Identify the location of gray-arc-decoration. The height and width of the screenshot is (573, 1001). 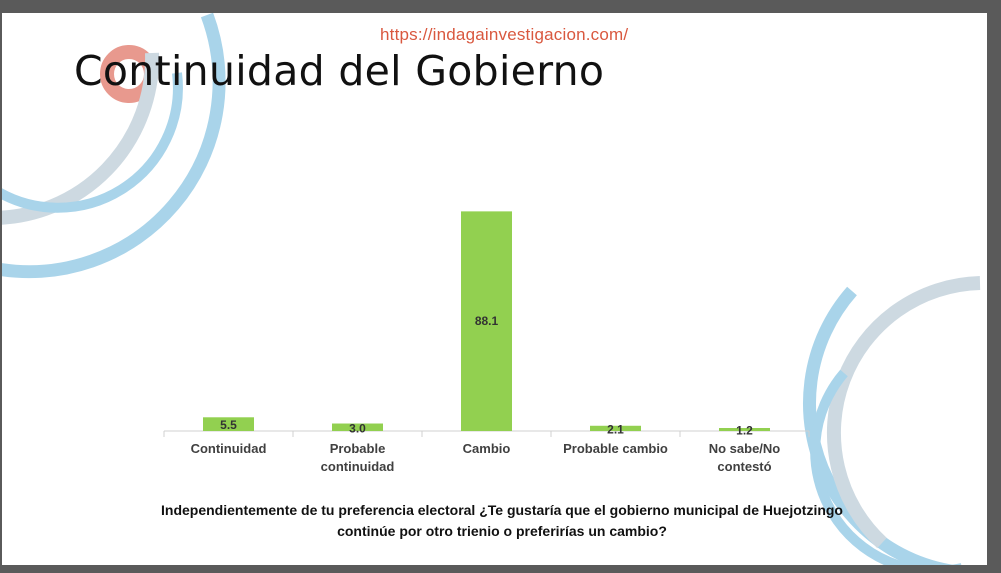
(81, 138).